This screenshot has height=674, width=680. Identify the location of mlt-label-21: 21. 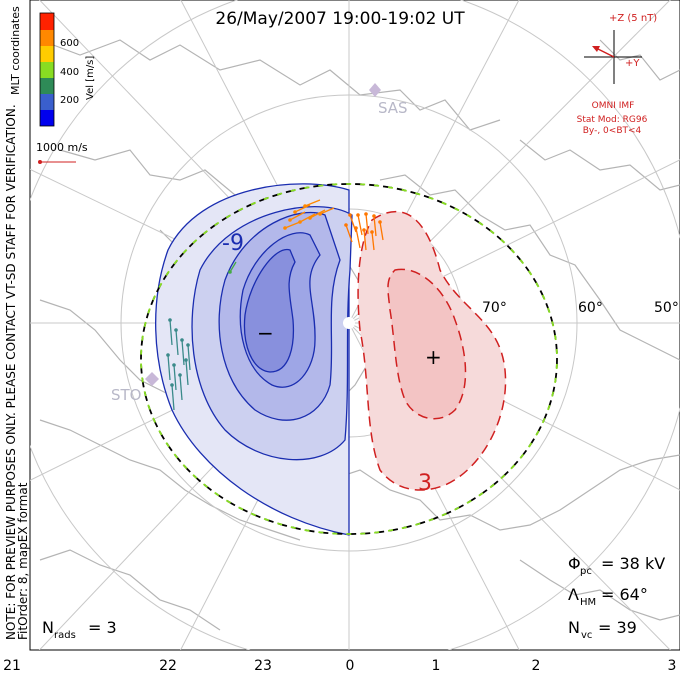
(12, 666).